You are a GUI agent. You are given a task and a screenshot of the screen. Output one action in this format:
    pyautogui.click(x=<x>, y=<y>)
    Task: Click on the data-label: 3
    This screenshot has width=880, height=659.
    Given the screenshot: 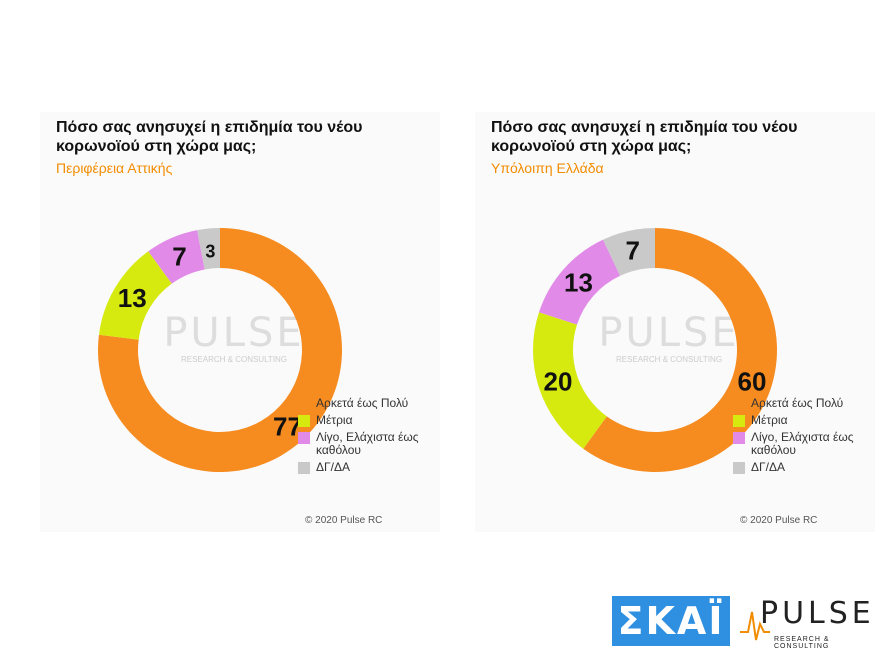 What is the action you would take?
    pyautogui.click(x=210, y=251)
    